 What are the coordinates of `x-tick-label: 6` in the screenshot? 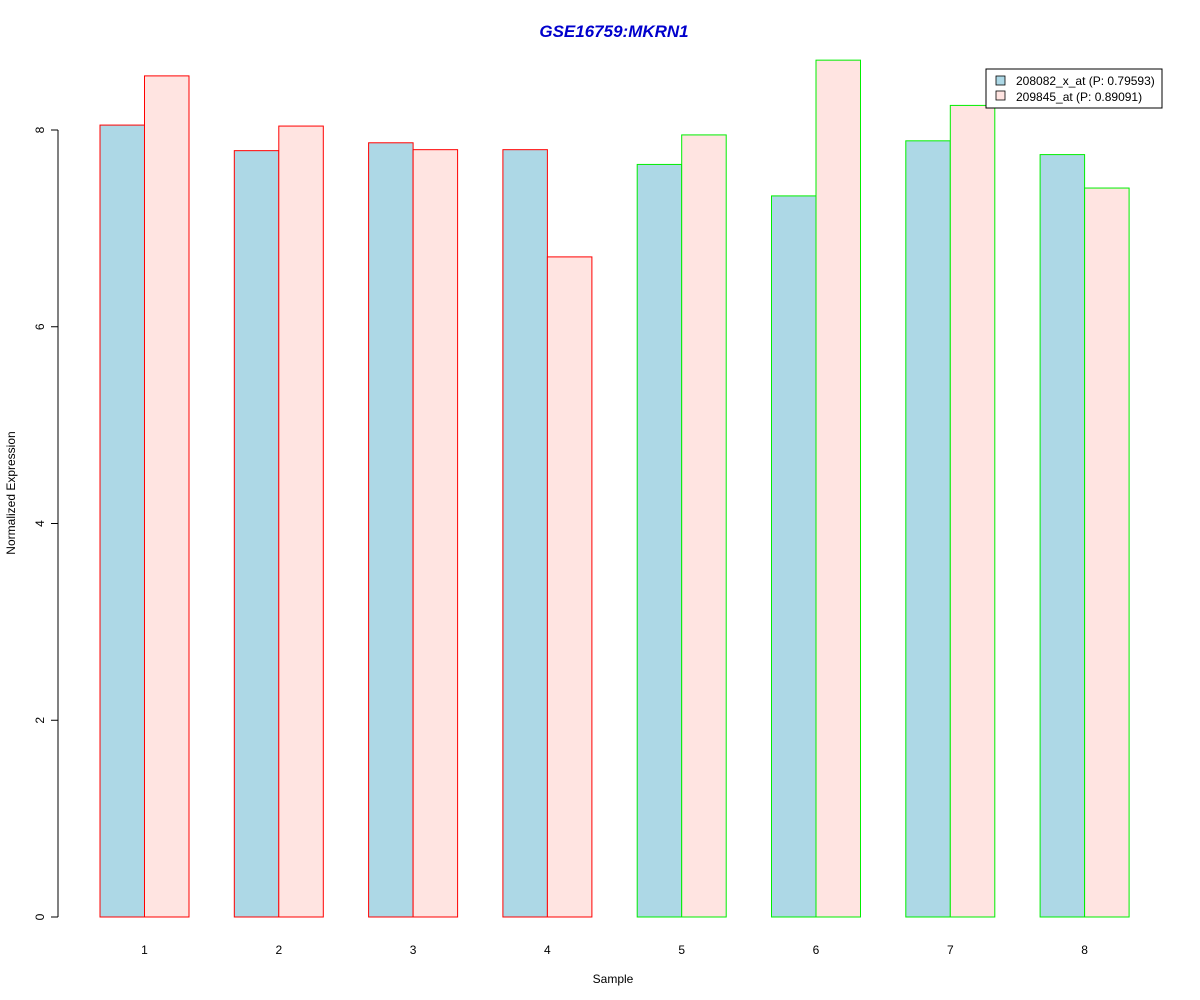 It's located at (816, 950).